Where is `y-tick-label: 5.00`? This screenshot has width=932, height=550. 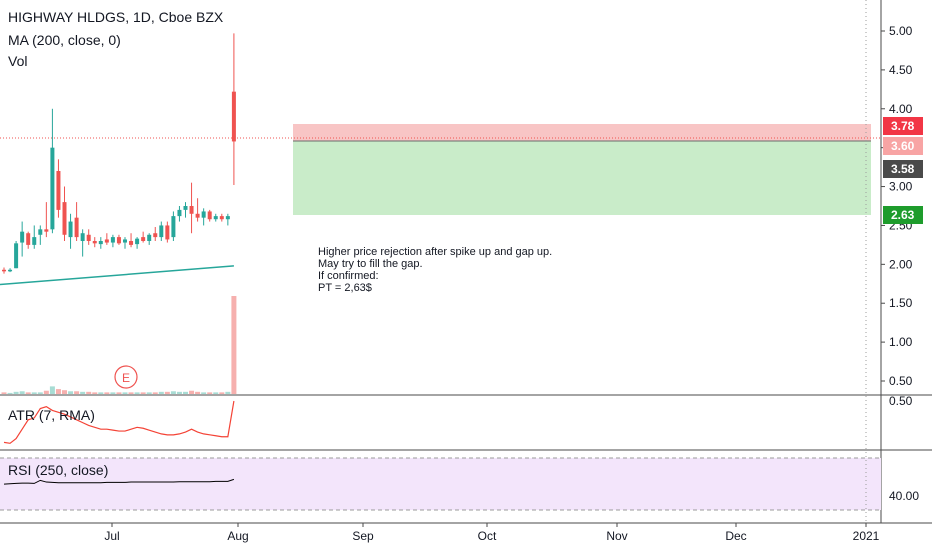 y-tick-label: 5.00 is located at coordinates (901, 31).